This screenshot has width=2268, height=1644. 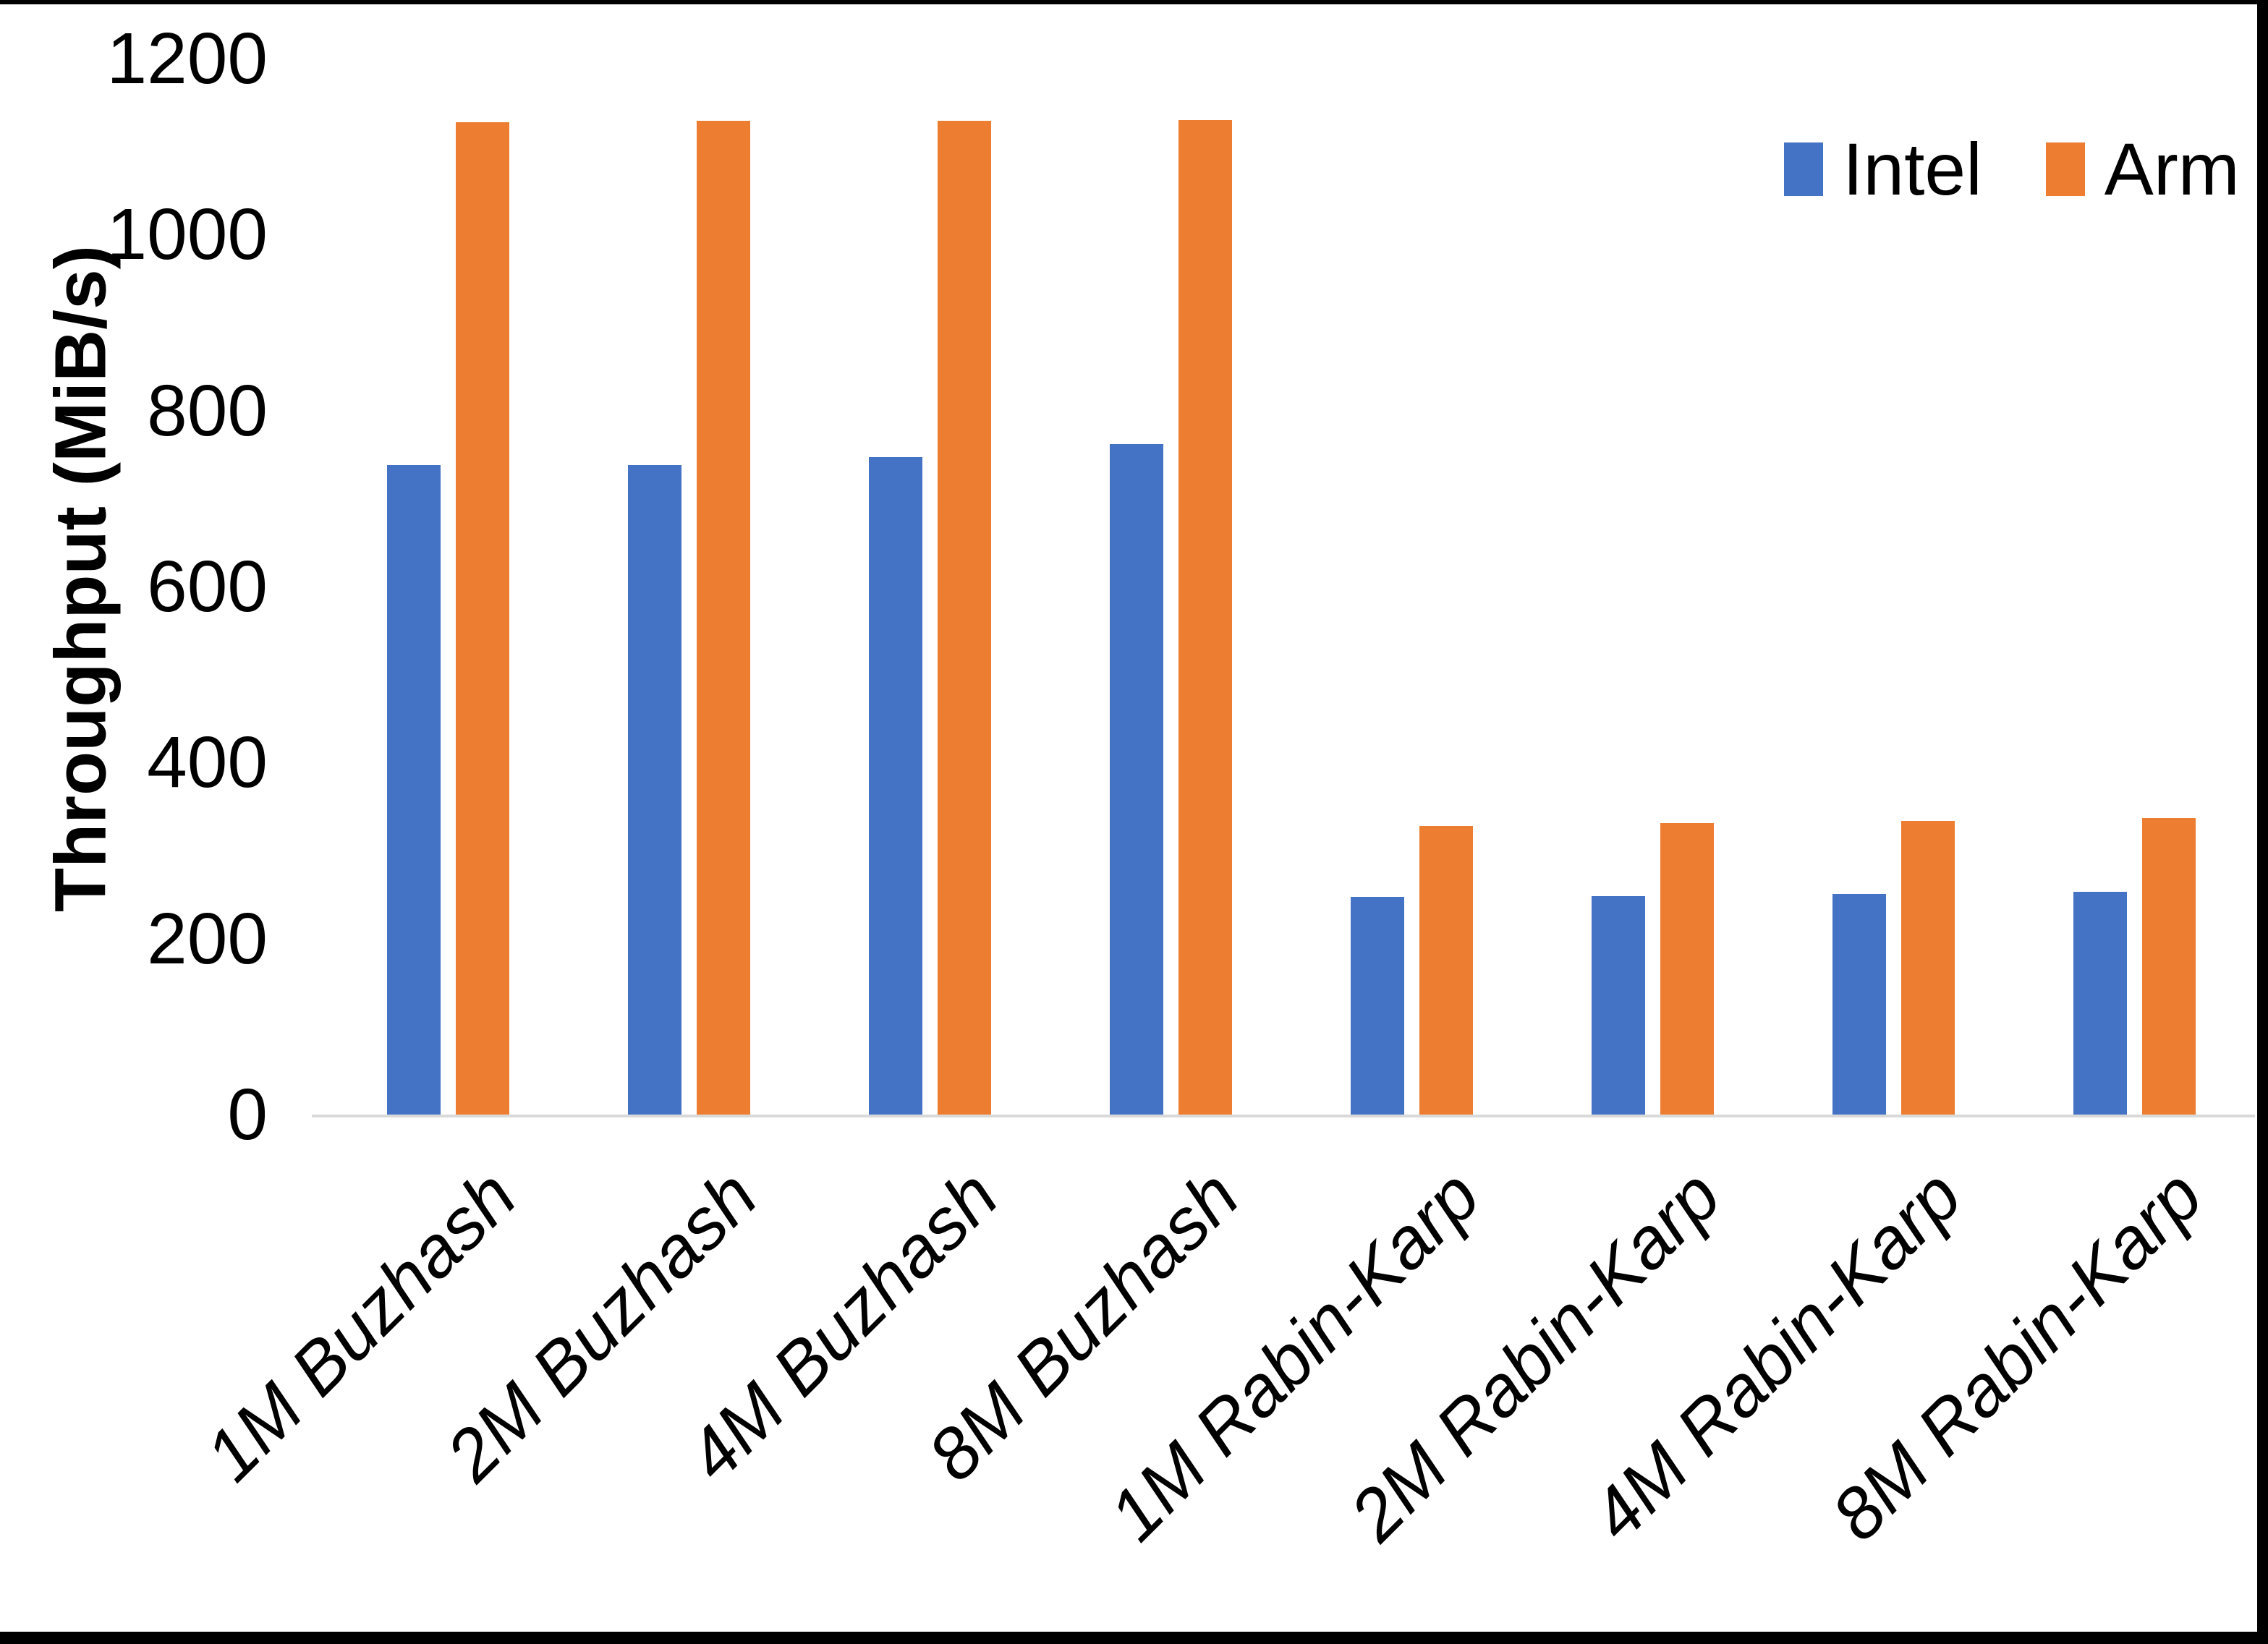 I want to click on legend-item-intel: Intel, so click(x=1883, y=169).